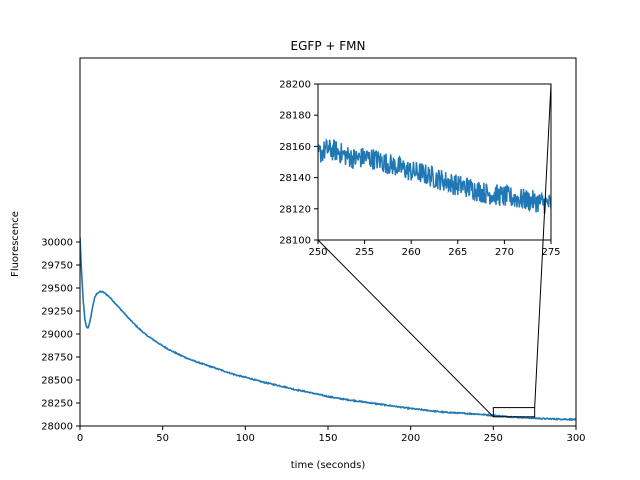 The width and height of the screenshot is (640, 480). I want to click on x-tick-label: 265, so click(457, 252).